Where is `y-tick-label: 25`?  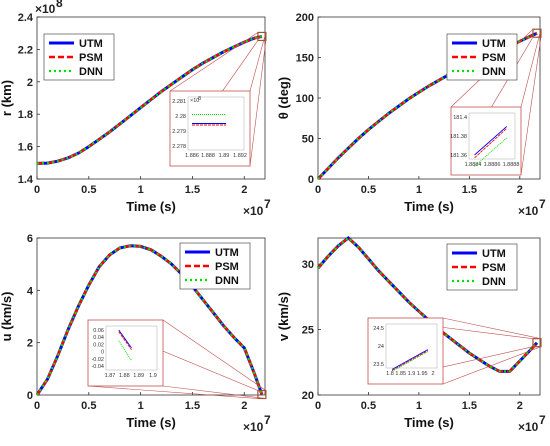
y-tick-label: 25 is located at coordinates (308, 331).